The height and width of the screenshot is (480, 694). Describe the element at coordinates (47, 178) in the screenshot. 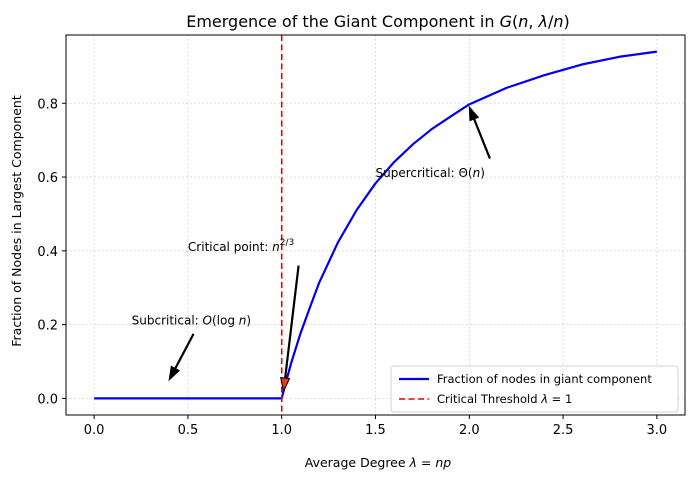

I see `y-tick-label: 0.6` at that location.